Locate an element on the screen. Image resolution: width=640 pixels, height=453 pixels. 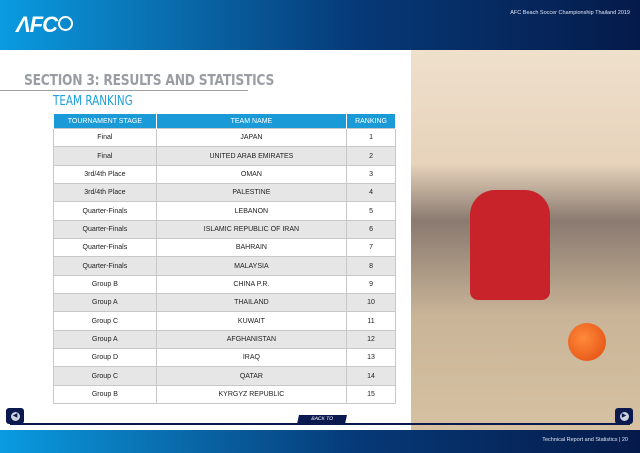
prev-page-button: ◀ is located at coordinates (15, 416).